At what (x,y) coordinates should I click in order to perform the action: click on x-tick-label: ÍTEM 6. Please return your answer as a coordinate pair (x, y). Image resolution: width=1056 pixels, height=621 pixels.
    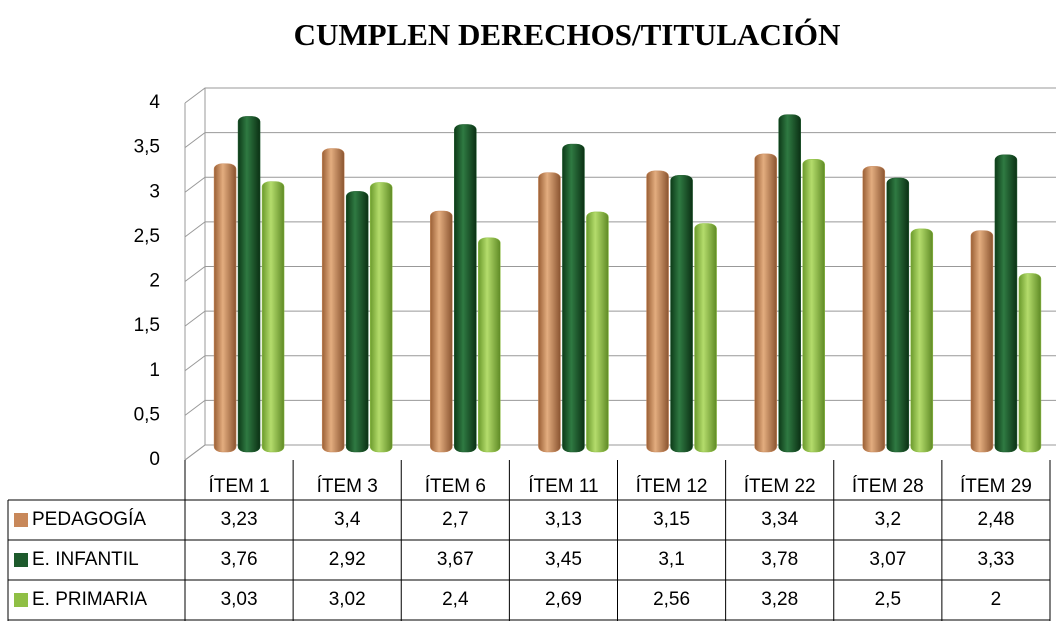
    Looking at the image, I should click on (455, 486).